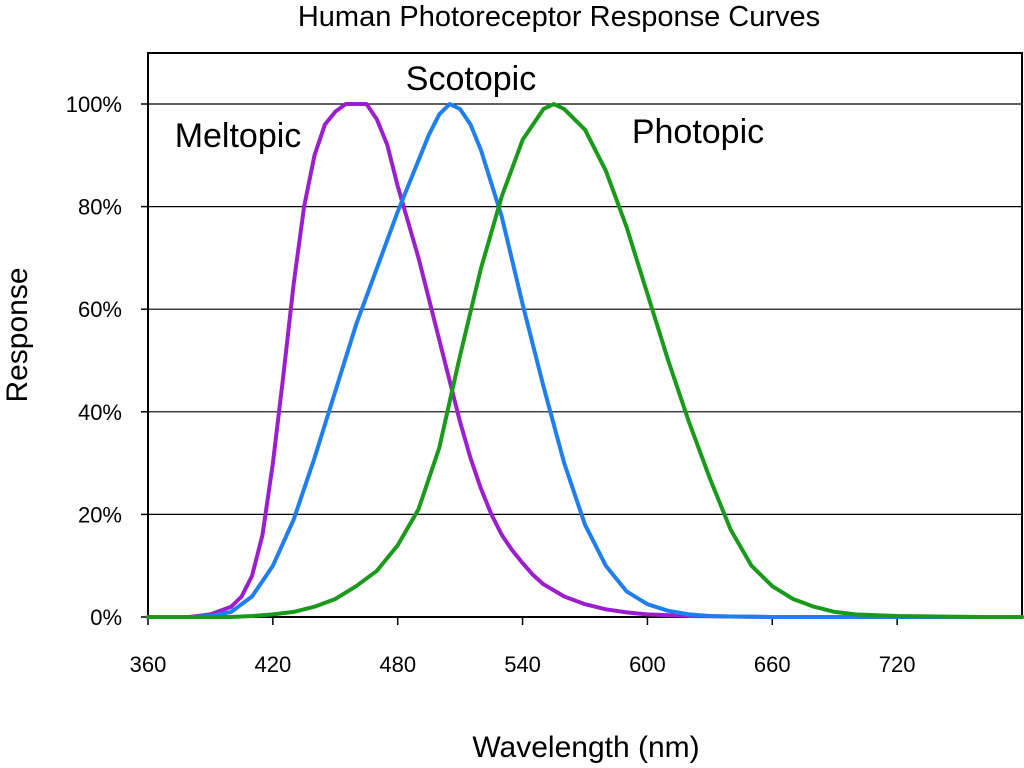 The image size is (1024, 768). What do you see at coordinates (148, 664) in the screenshot?
I see `x-tick-label: 360` at bounding box center [148, 664].